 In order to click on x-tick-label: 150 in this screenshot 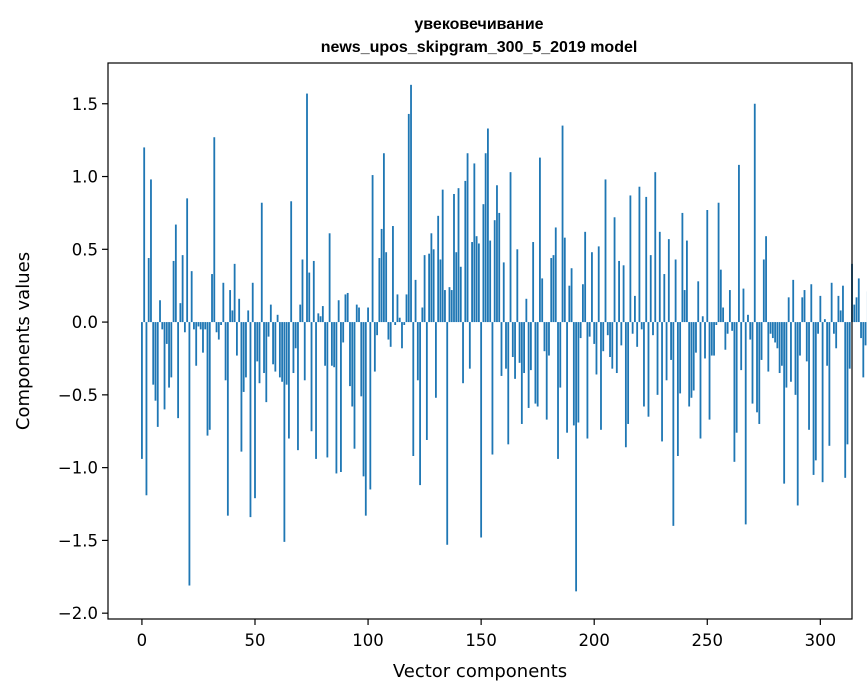, I will do `click(481, 640)`.